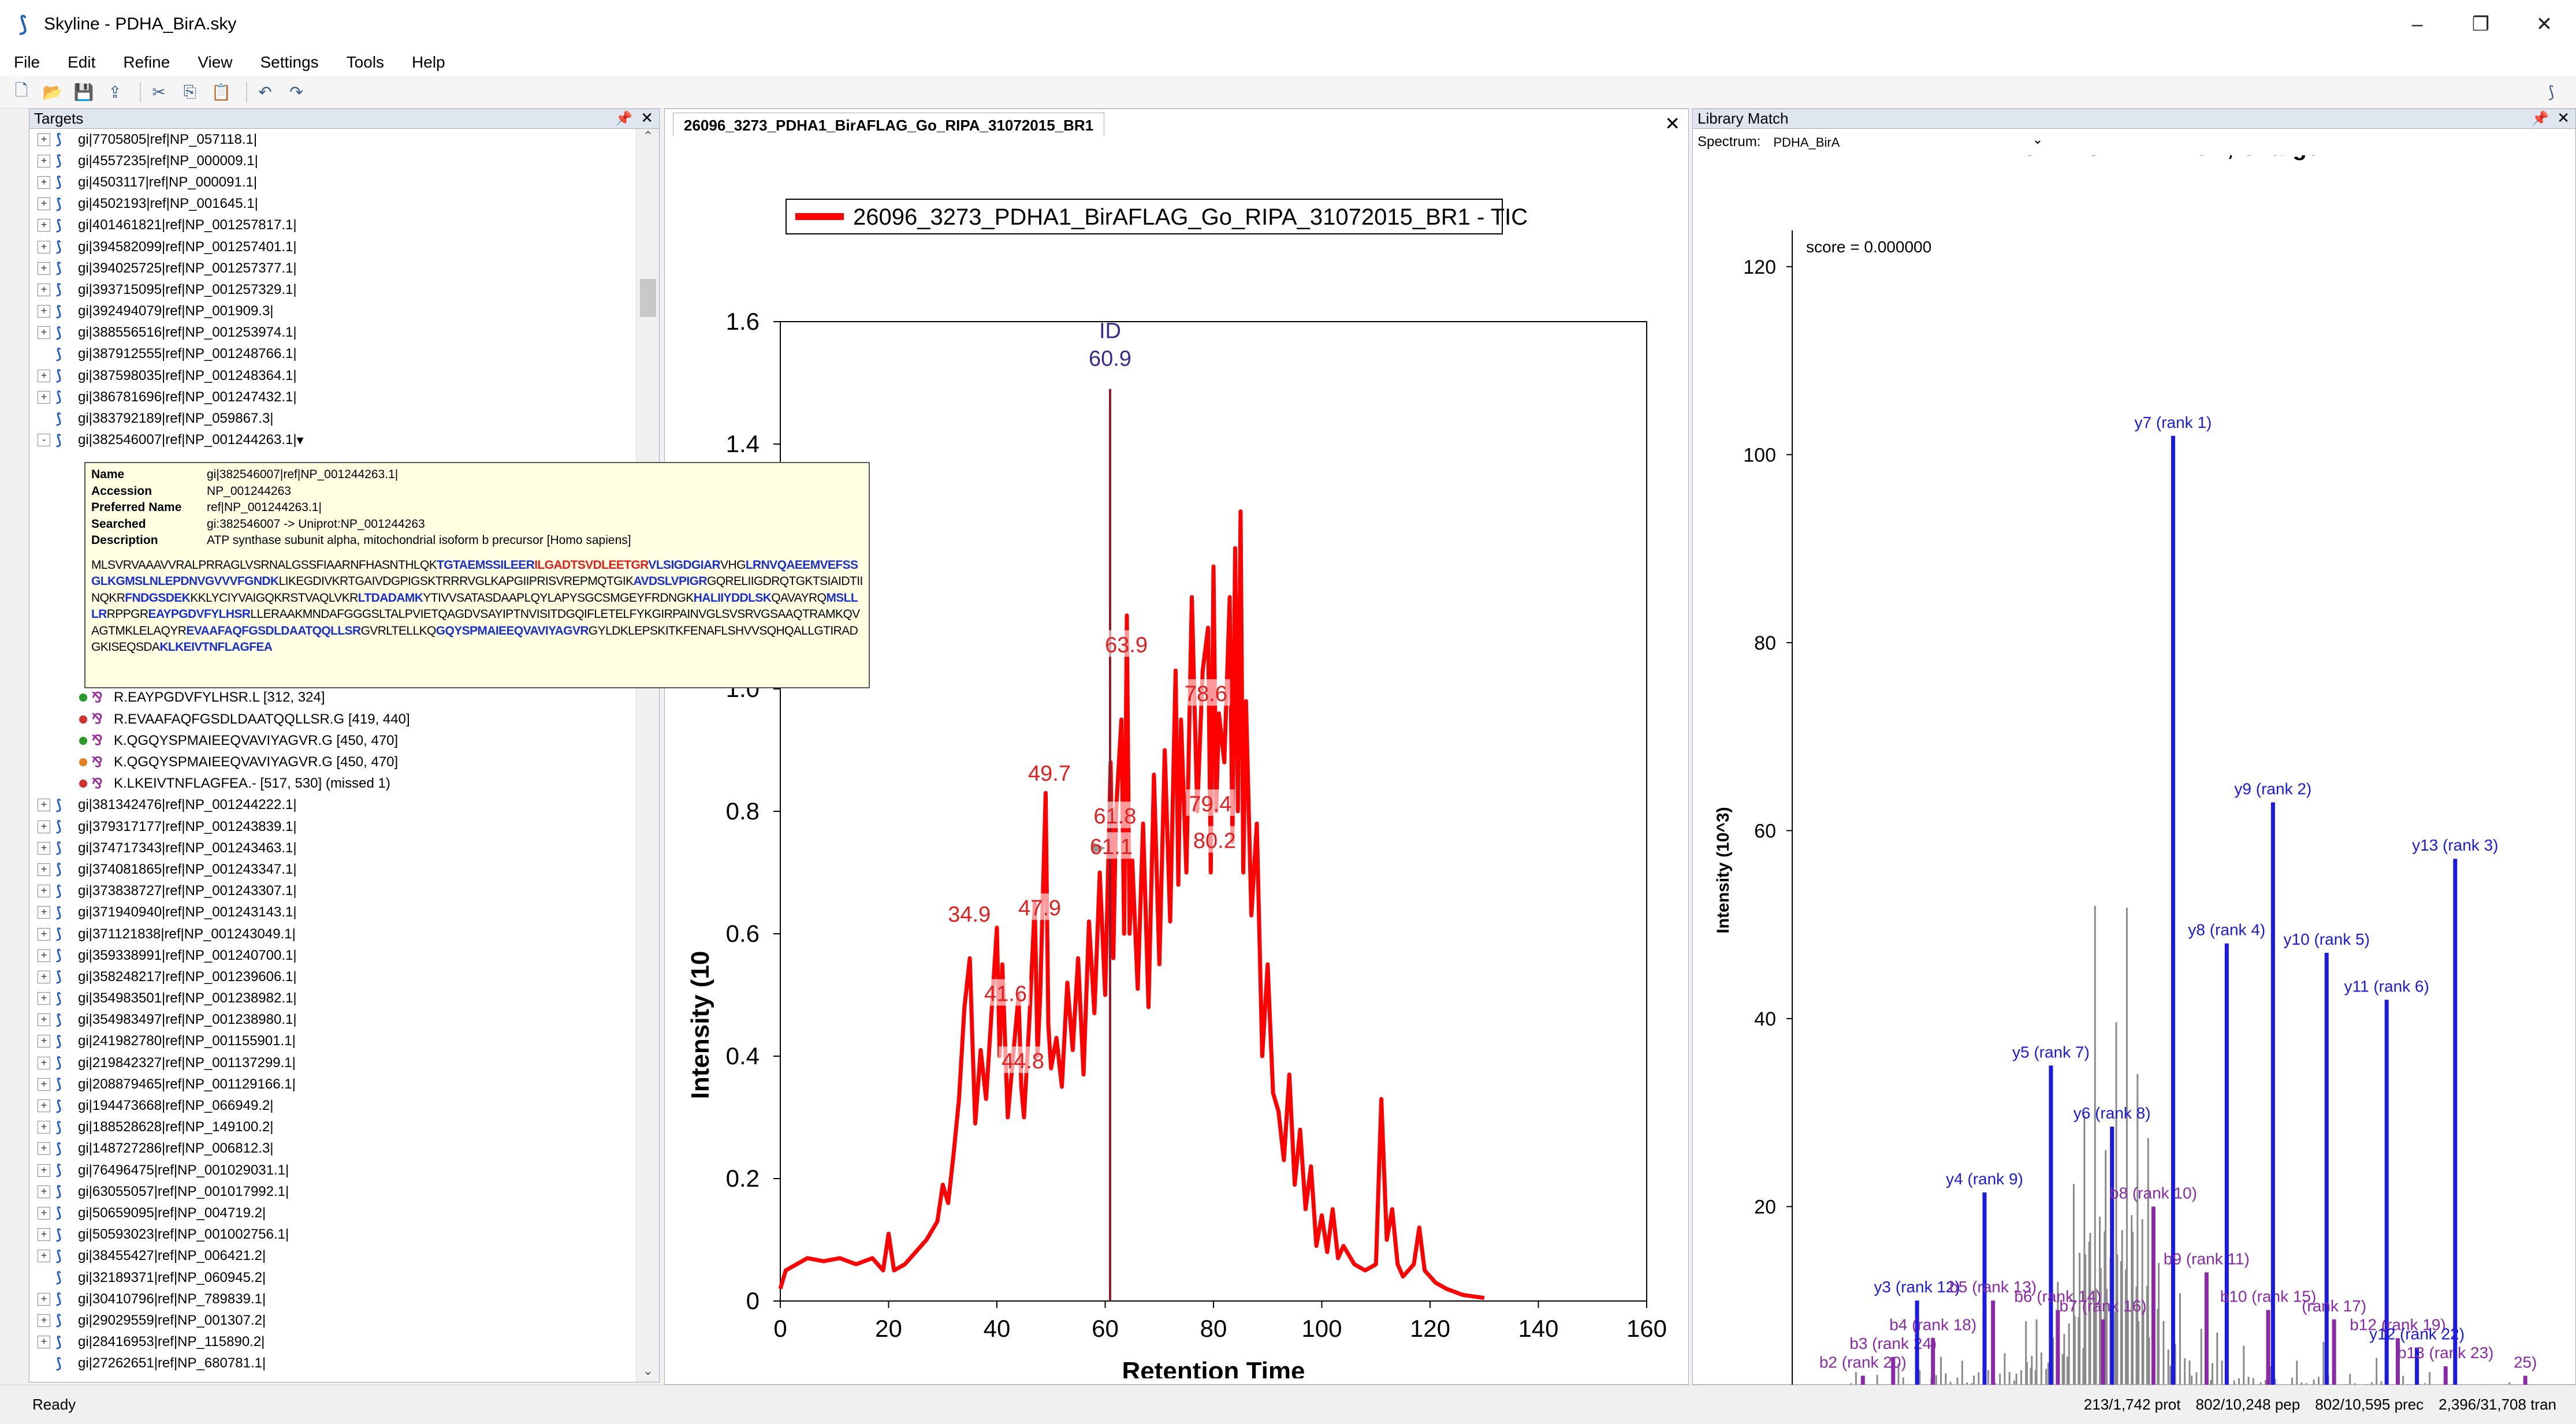 The width and height of the screenshot is (2576, 1424). I want to click on protein-item: + ⟆ gi|388556516|ref|NP_001253974.1|, so click(333, 333).